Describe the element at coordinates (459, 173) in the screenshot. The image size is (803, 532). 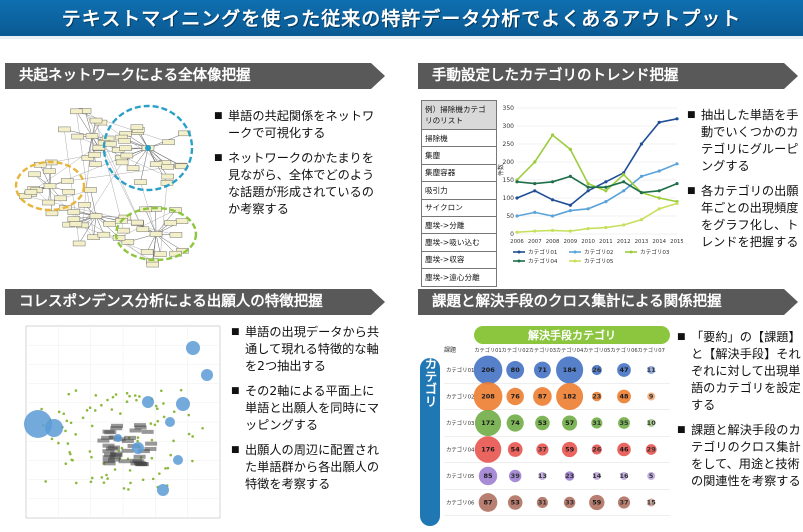
I see `table-cell: 集塵容器` at that location.